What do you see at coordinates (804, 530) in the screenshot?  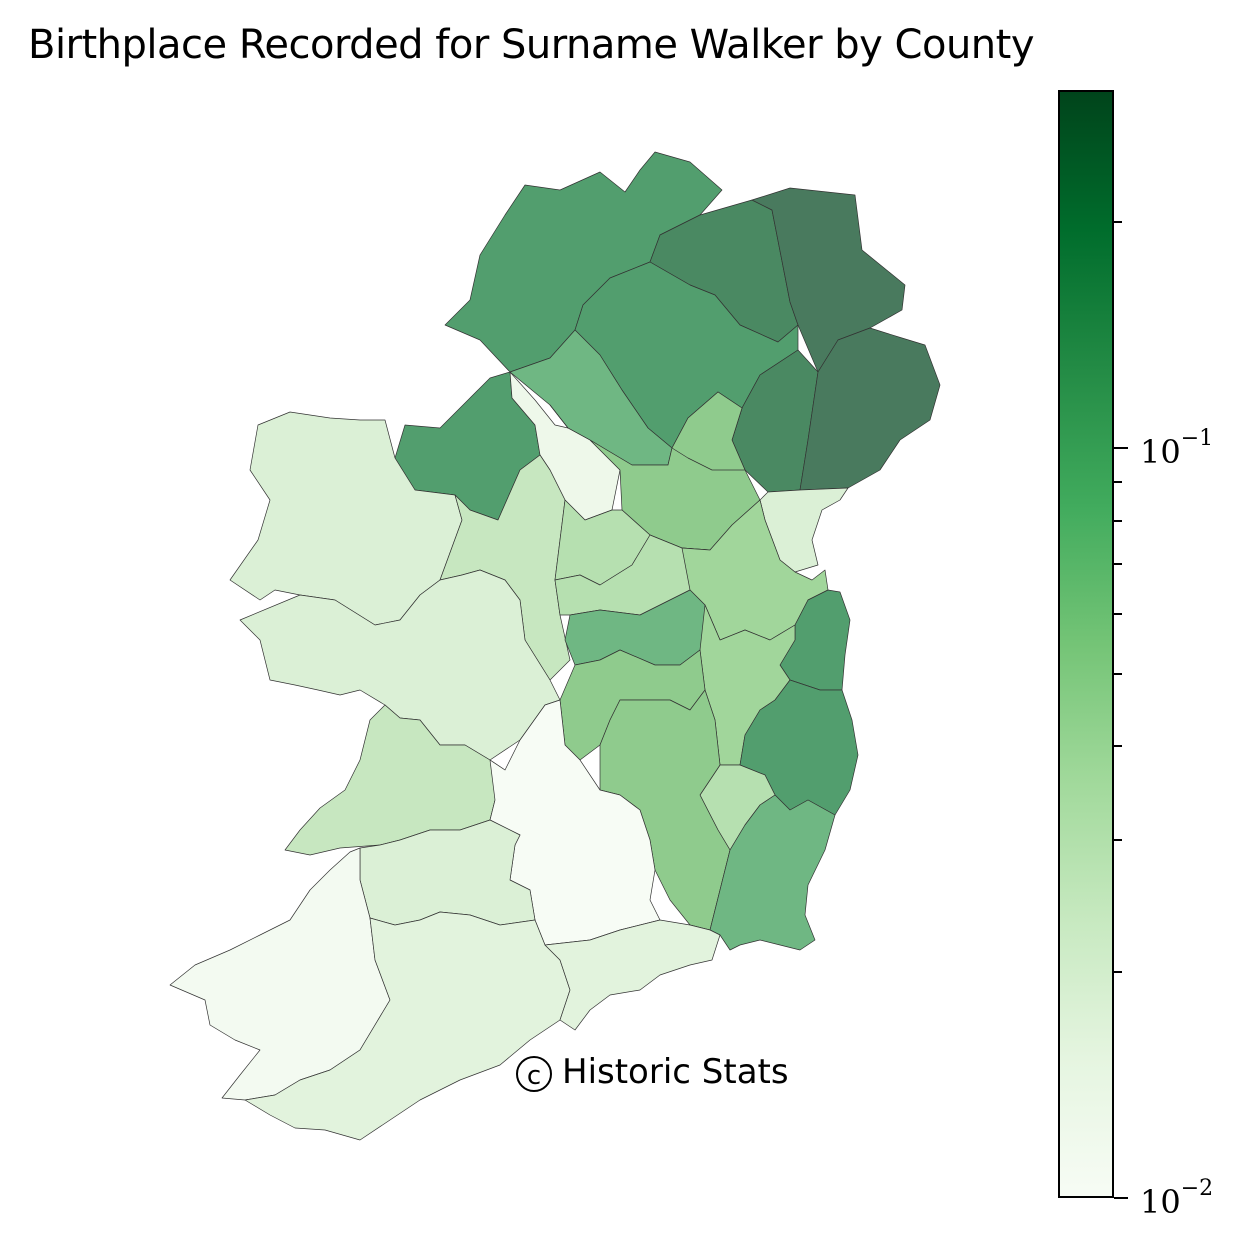 I see `county-louth` at bounding box center [804, 530].